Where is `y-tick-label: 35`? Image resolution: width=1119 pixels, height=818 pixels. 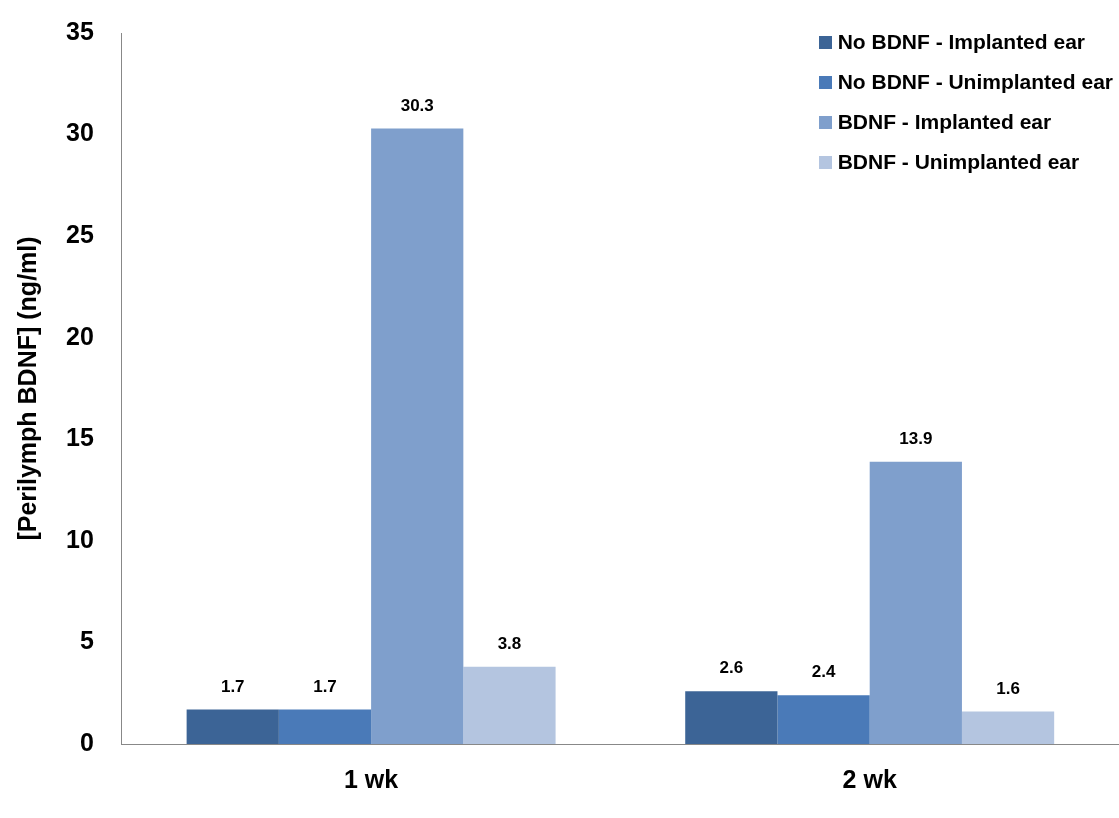 y-tick-label: 35 is located at coordinates (80, 30).